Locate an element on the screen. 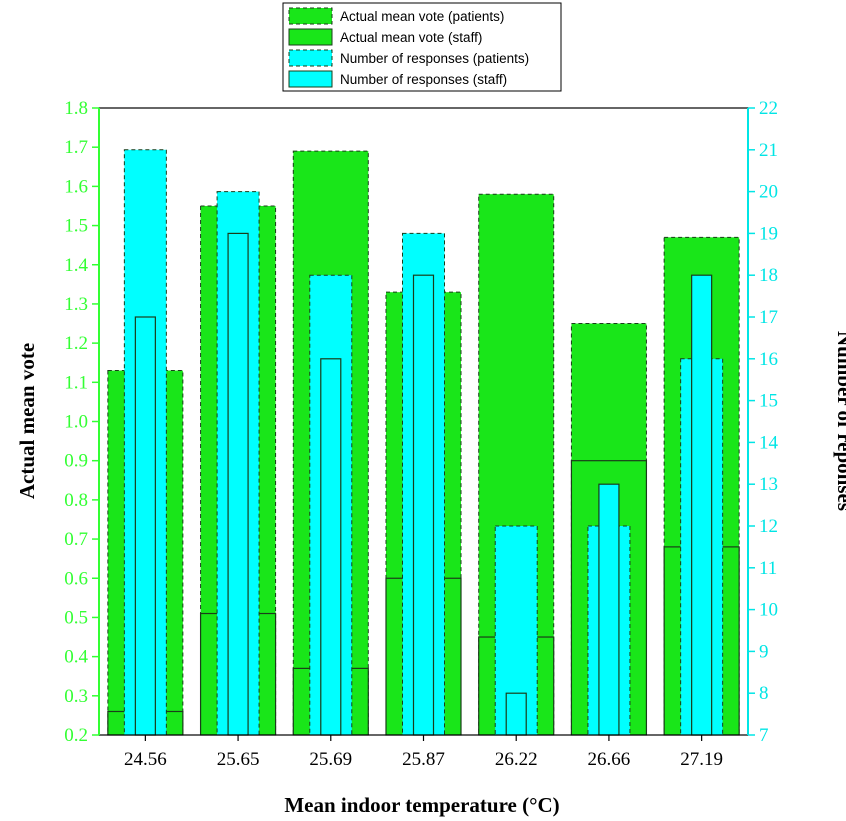  legend-label: Actual mean vote (patients) is located at coordinates (422, 16).